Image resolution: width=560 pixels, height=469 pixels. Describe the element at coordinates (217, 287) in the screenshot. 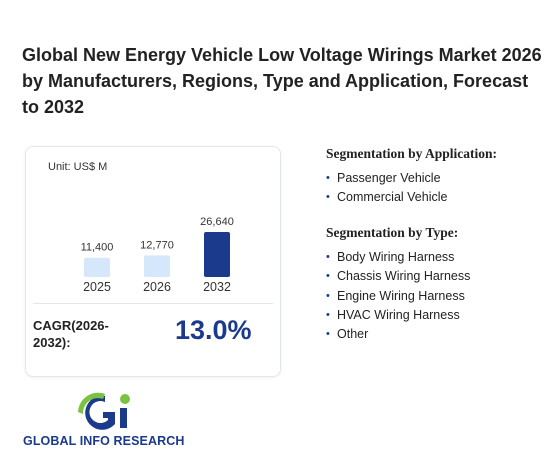

I see `x-tick-label: 2032` at that location.